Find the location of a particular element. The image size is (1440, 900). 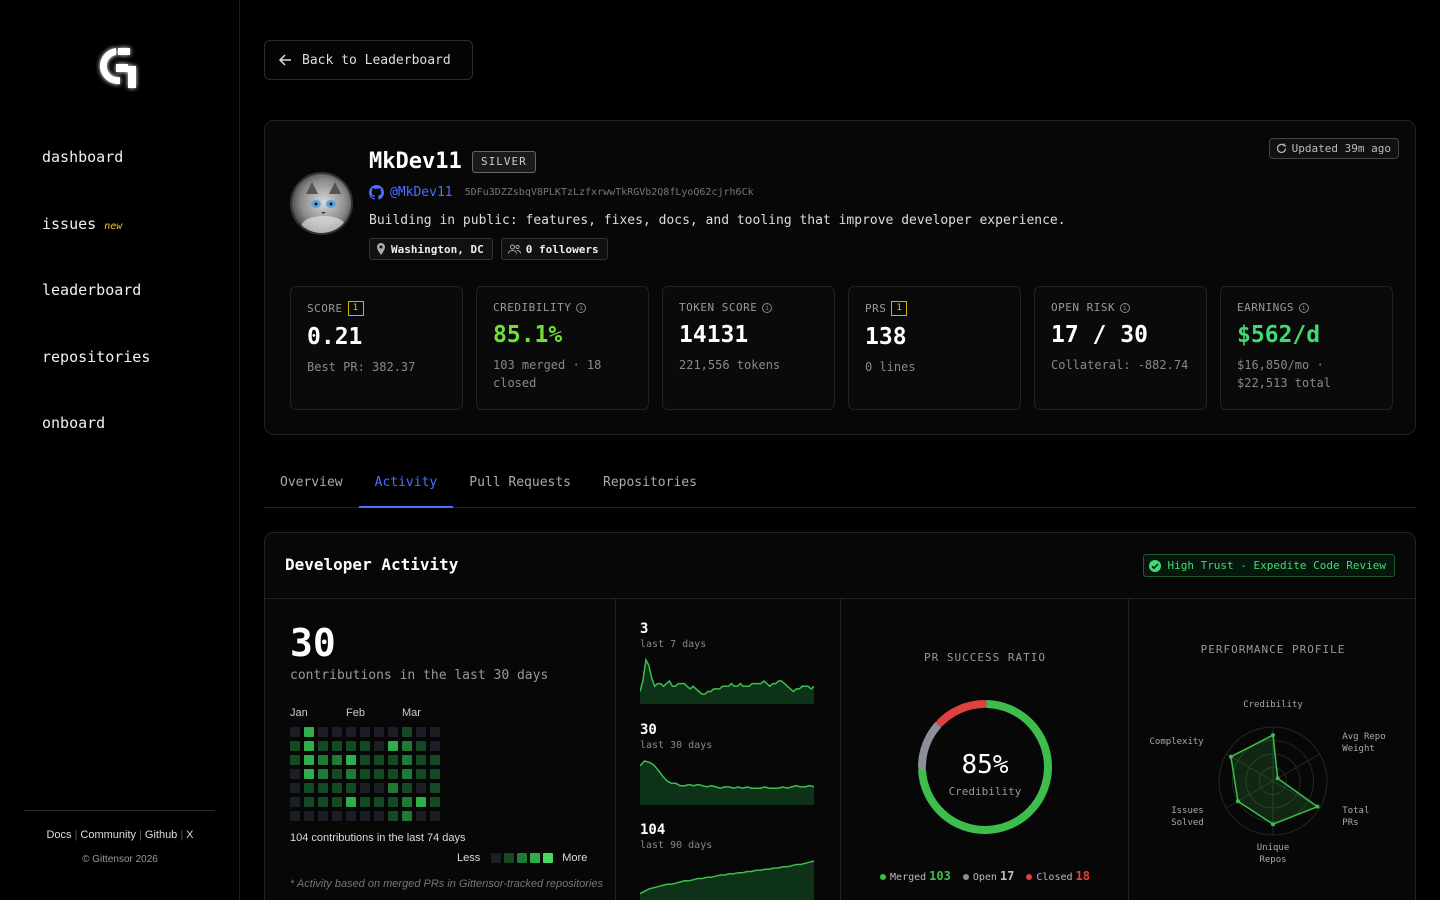

tab-overview: Overview is located at coordinates (311, 482).